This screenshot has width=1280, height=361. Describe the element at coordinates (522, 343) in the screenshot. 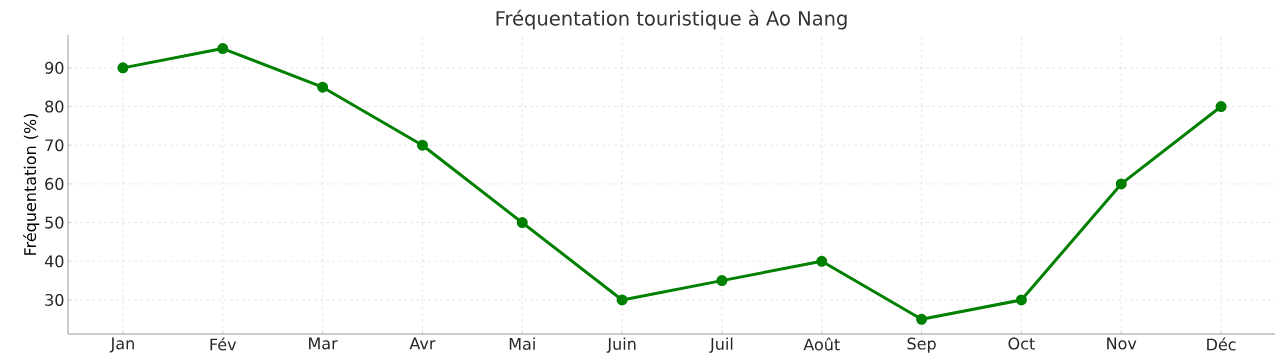

I see `x-tick-label: Mai` at that location.